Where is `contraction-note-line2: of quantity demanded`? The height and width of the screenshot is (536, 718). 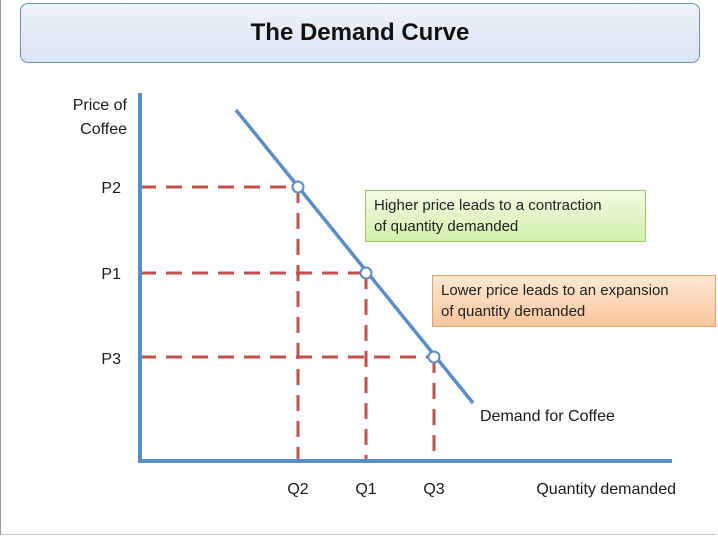 contraction-note-line2: of quantity demanded is located at coordinates (446, 226).